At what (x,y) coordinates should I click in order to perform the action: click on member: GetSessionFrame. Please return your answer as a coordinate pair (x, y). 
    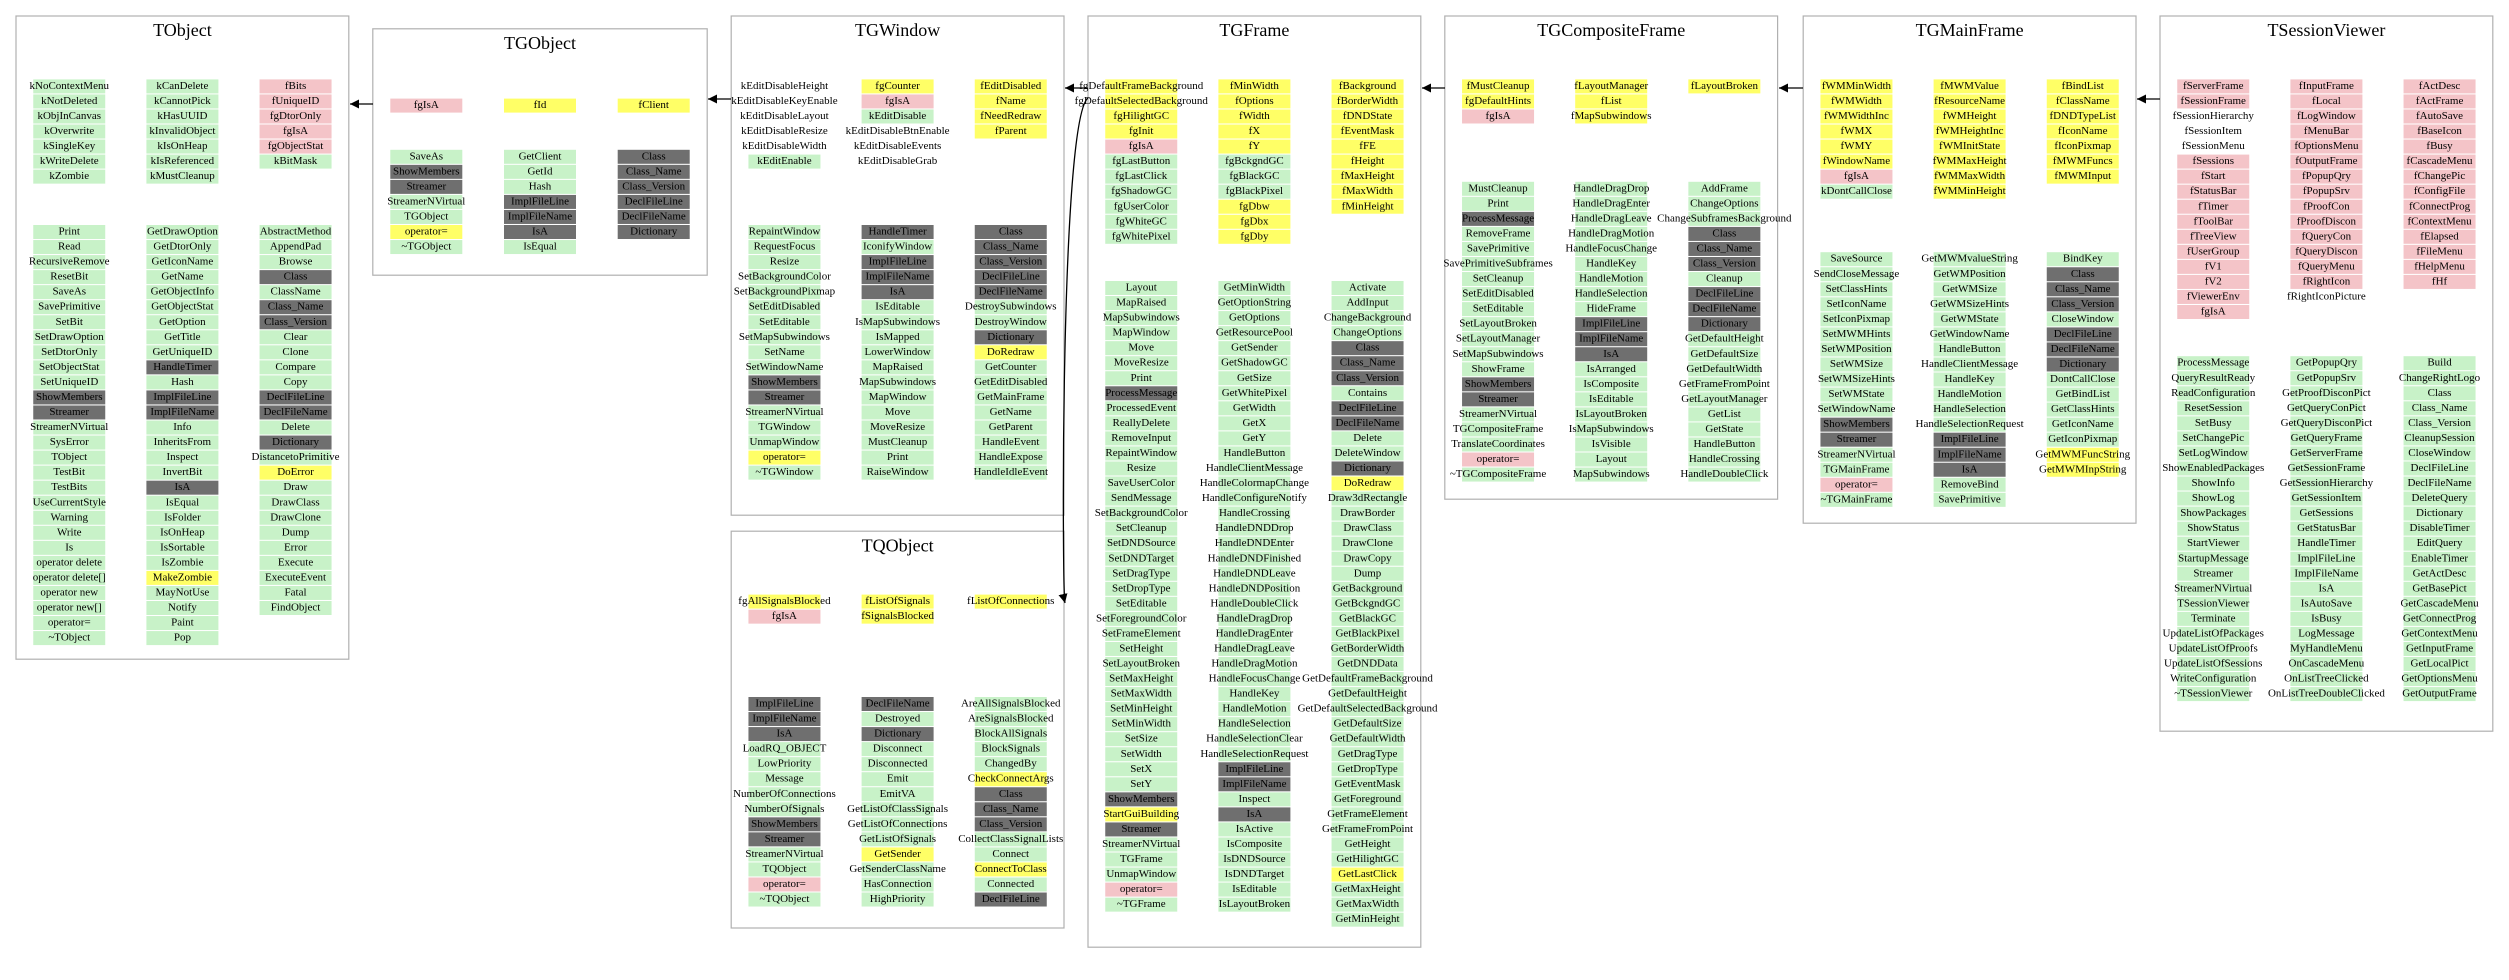
    Looking at the image, I should click on (2327, 468).